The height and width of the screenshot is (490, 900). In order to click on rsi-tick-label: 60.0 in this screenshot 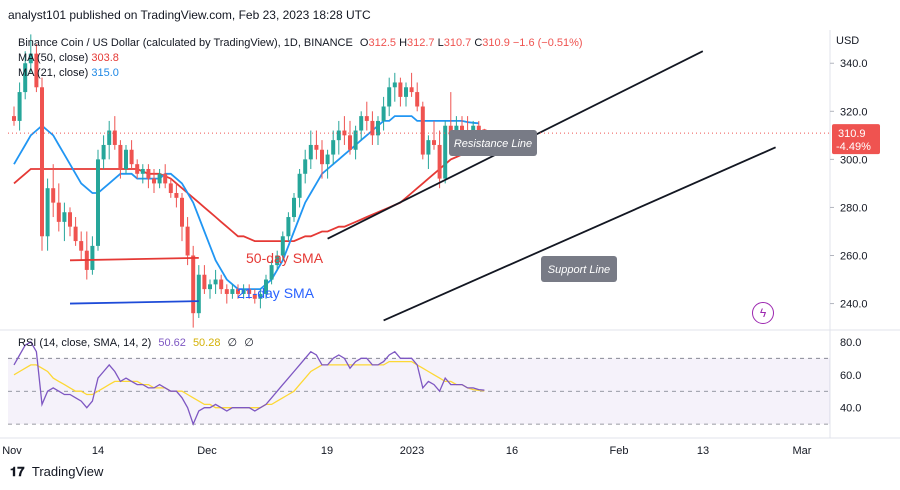, I will do `click(850, 376)`.